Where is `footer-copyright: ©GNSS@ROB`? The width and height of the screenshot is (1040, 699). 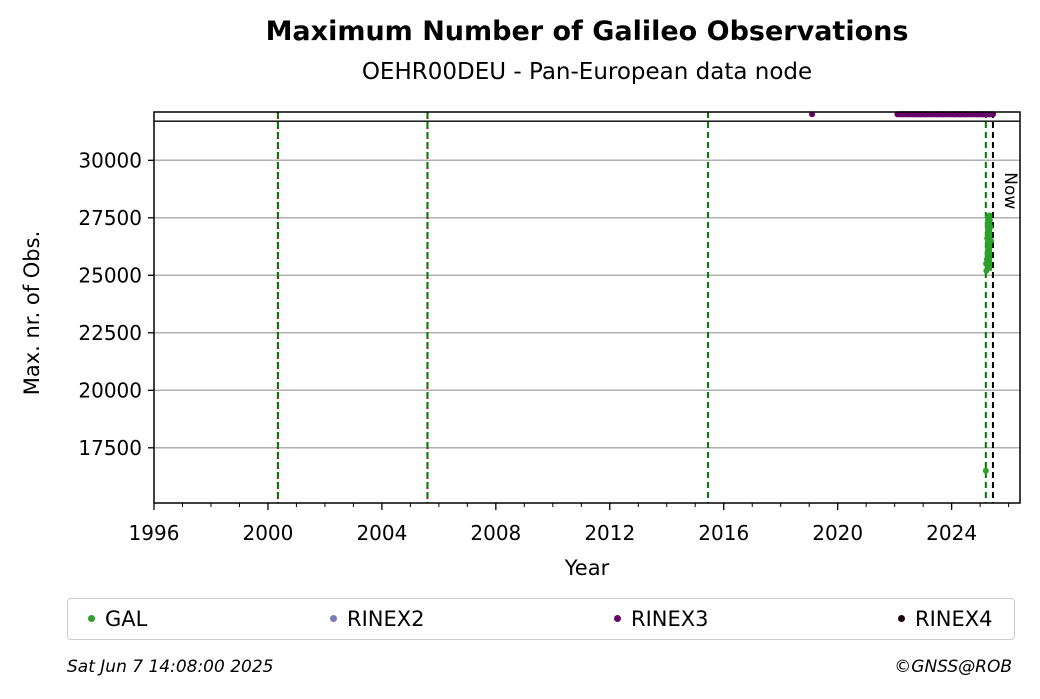 footer-copyright: ©GNSS@ROB is located at coordinates (953, 667).